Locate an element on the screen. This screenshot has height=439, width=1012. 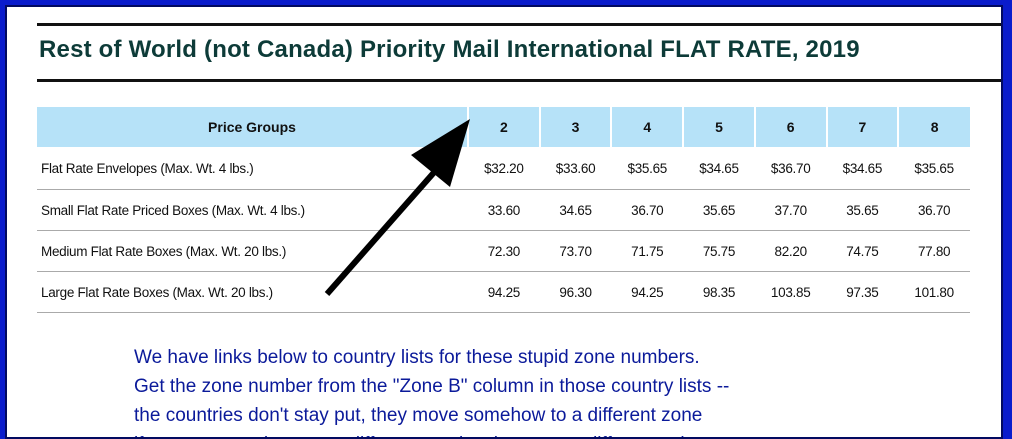
row-label: Flat Rate Envelopes (Max. Wt. 4 lbs.) is located at coordinates (252, 168).